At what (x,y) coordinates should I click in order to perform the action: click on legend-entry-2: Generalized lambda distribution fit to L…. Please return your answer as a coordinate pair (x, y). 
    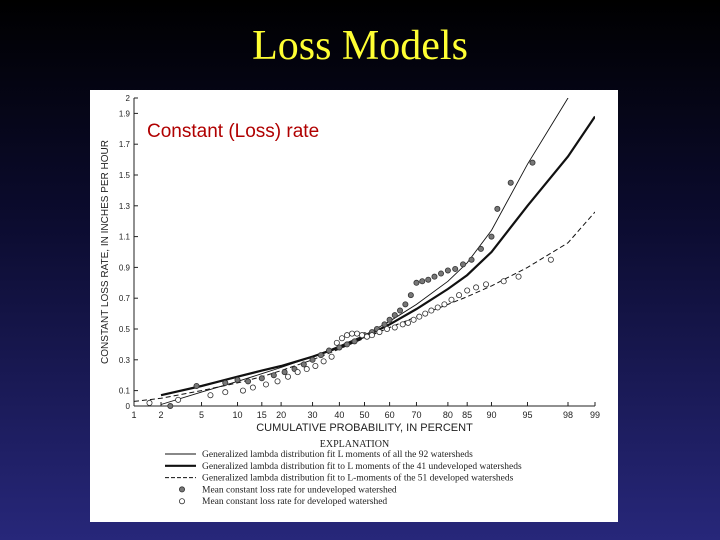
    Looking at the image, I should click on (362, 466).